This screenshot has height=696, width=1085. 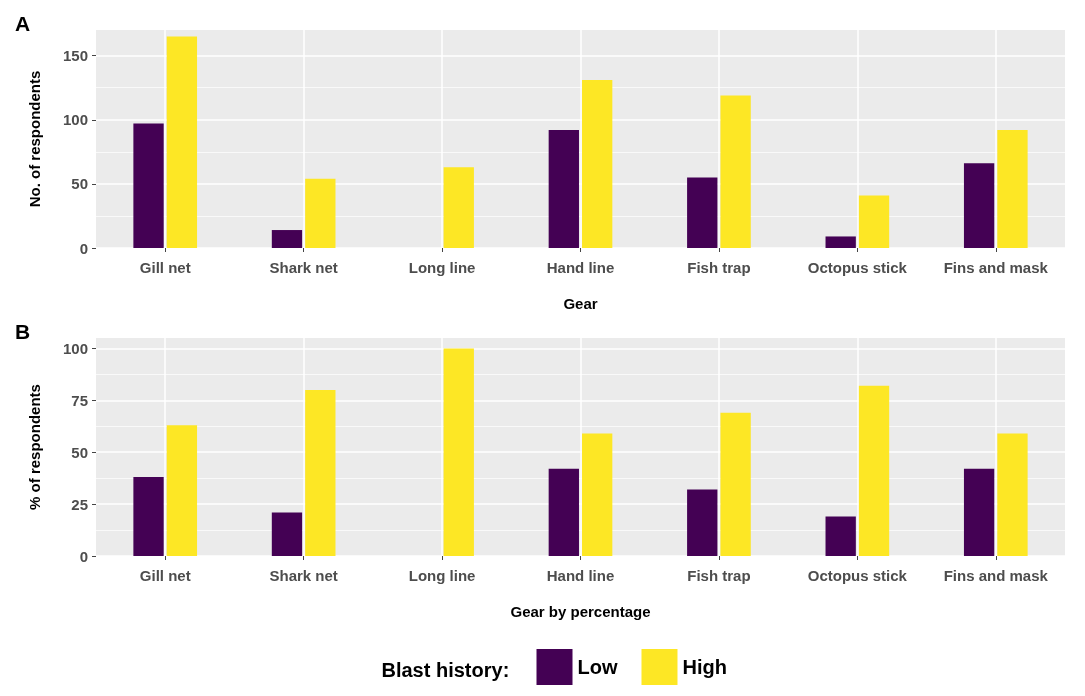 What do you see at coordinates (597, 667) in the screenshot?
I see `legend-label: Low` at bounding box center [597, 667].